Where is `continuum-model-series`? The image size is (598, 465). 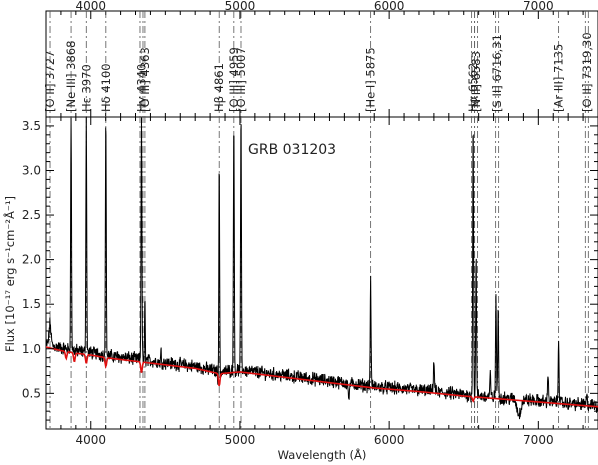 continuum-model-series is located at coordinates (322, 377).